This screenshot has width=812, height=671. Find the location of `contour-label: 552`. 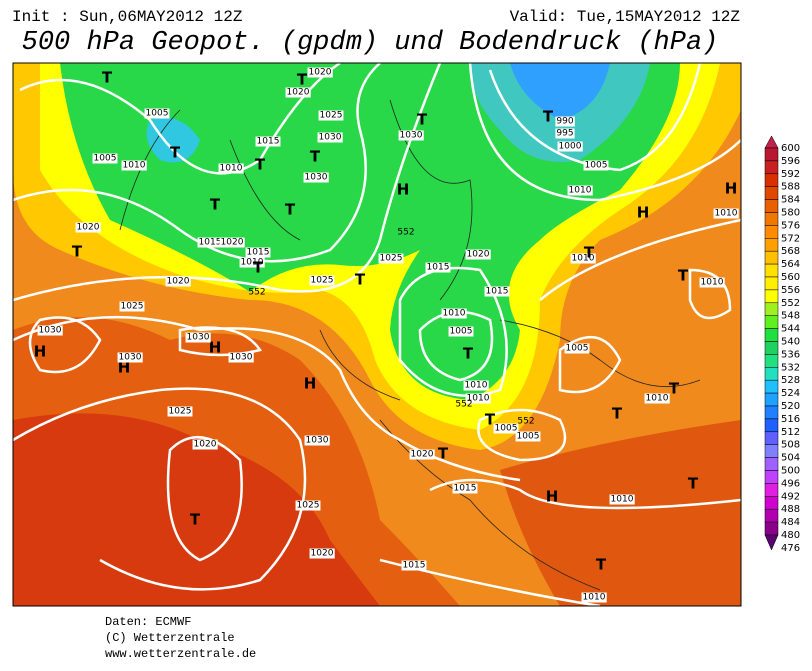

contour-label: 552 is located at coordinates (256, 293).